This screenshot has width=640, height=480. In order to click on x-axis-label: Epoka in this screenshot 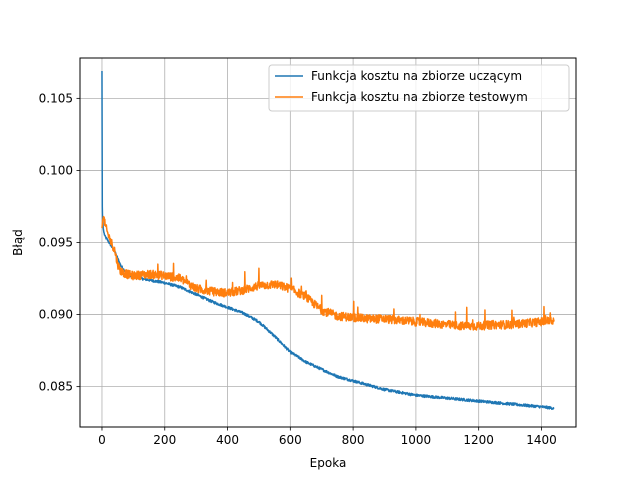, I will do `click(328, 463)`.